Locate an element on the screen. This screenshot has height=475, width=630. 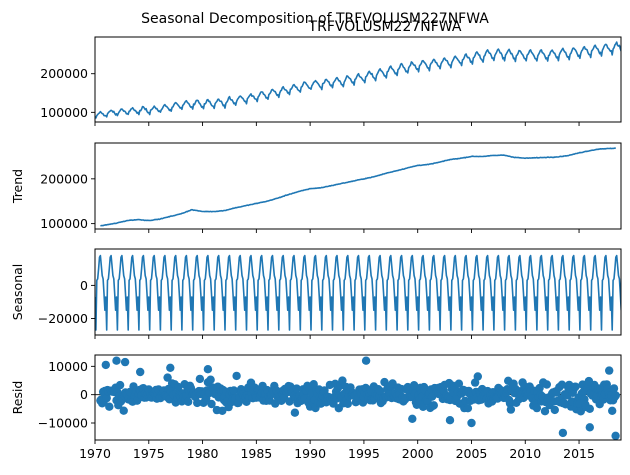
y-tick-label: −20000 is located at coordinates (63, 318).